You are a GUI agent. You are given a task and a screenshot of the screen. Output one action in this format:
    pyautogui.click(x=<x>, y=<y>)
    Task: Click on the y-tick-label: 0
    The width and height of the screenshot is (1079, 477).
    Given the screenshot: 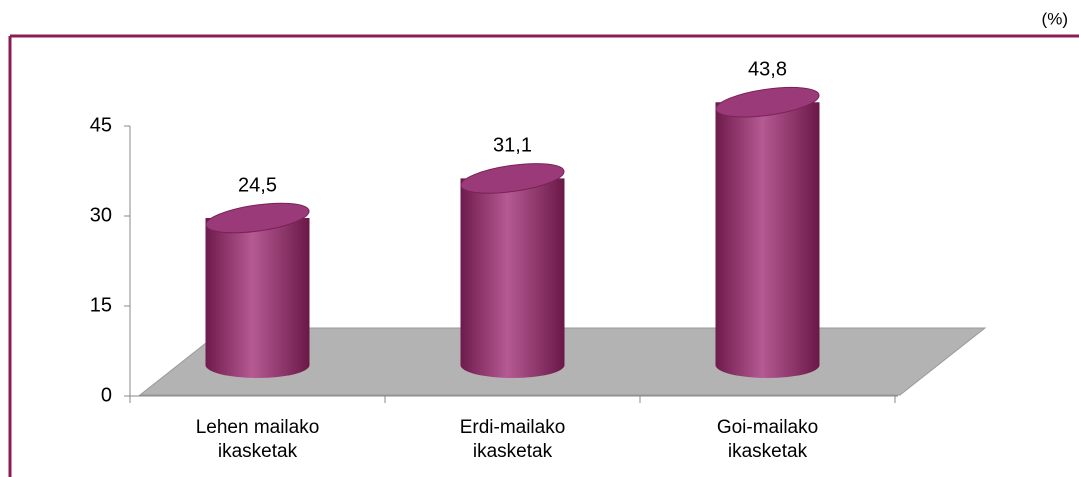 What is the action you would take?
    pyautogui.click(x=106, y=395)
    